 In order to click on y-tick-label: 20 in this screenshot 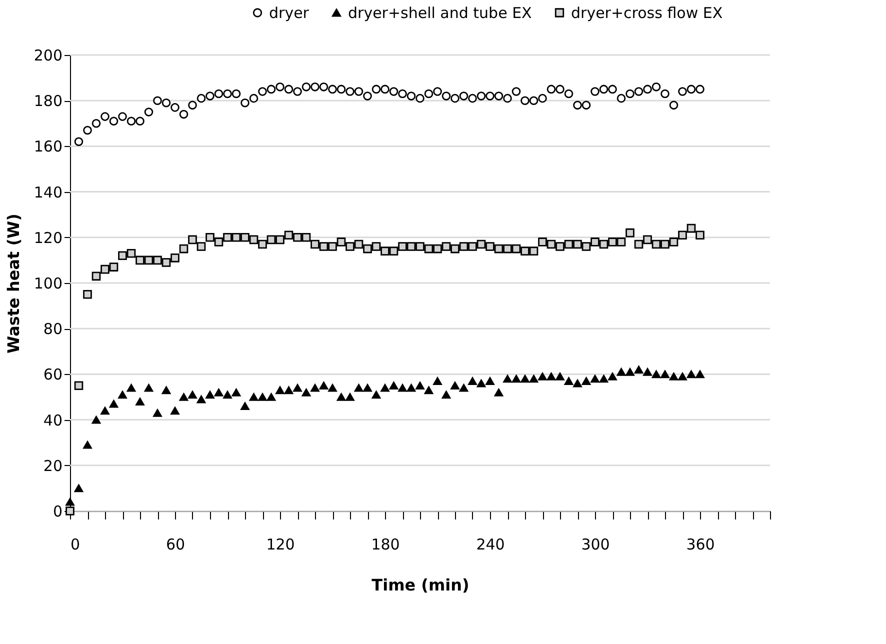, I will do `click(52, 465)`.